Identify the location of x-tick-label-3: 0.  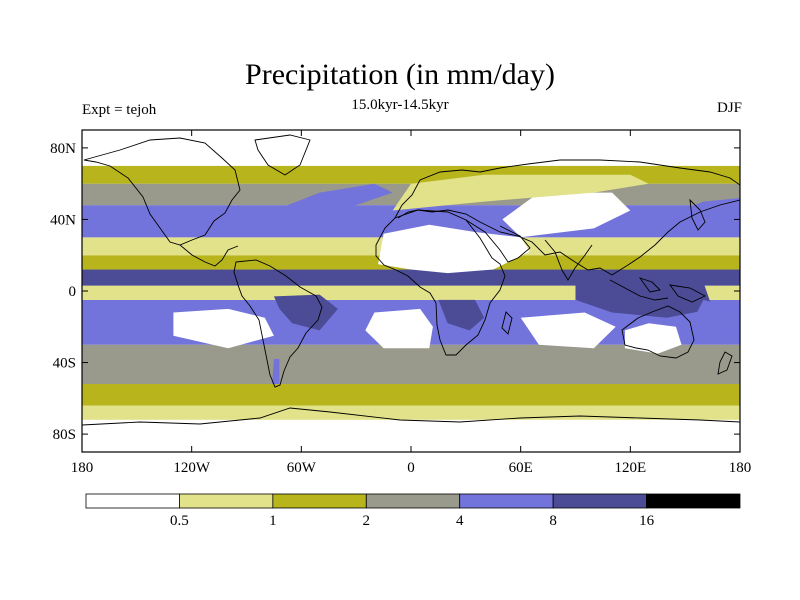
(411, 468).